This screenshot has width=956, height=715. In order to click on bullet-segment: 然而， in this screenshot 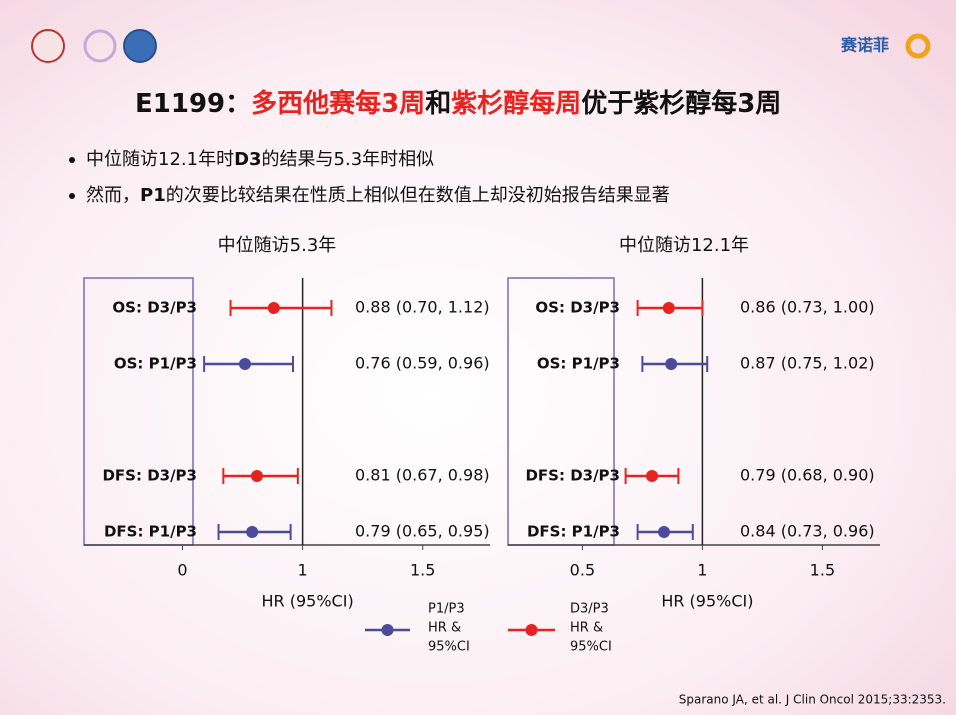, I will do `click(113, 195)`.